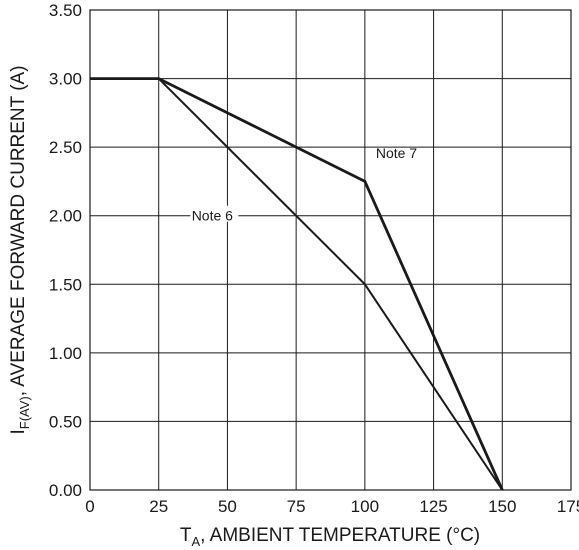 The image size is (579, 550). Describe the element at coordinates (502, 506) in the screenshot. I see `x-tick-label: 150` at that location.